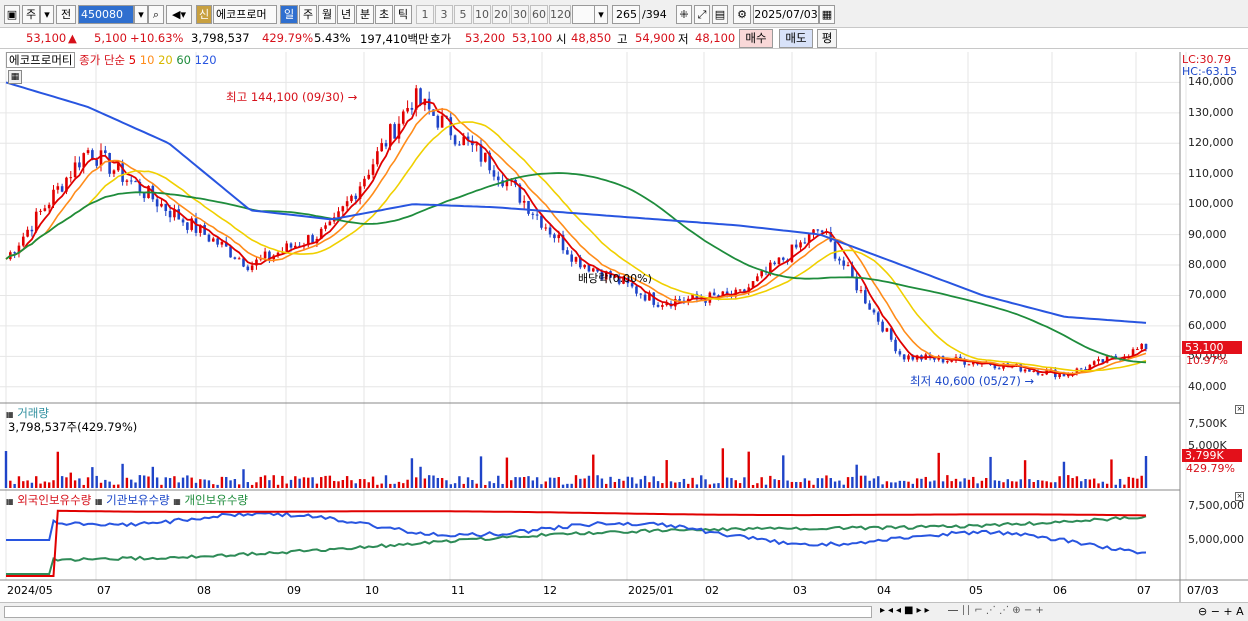 The image size is (1248, 621). What do you see at coordinates (720, 14) in the screenshot?
I see `save-icon: ▤` at bounding box center [720, 14].